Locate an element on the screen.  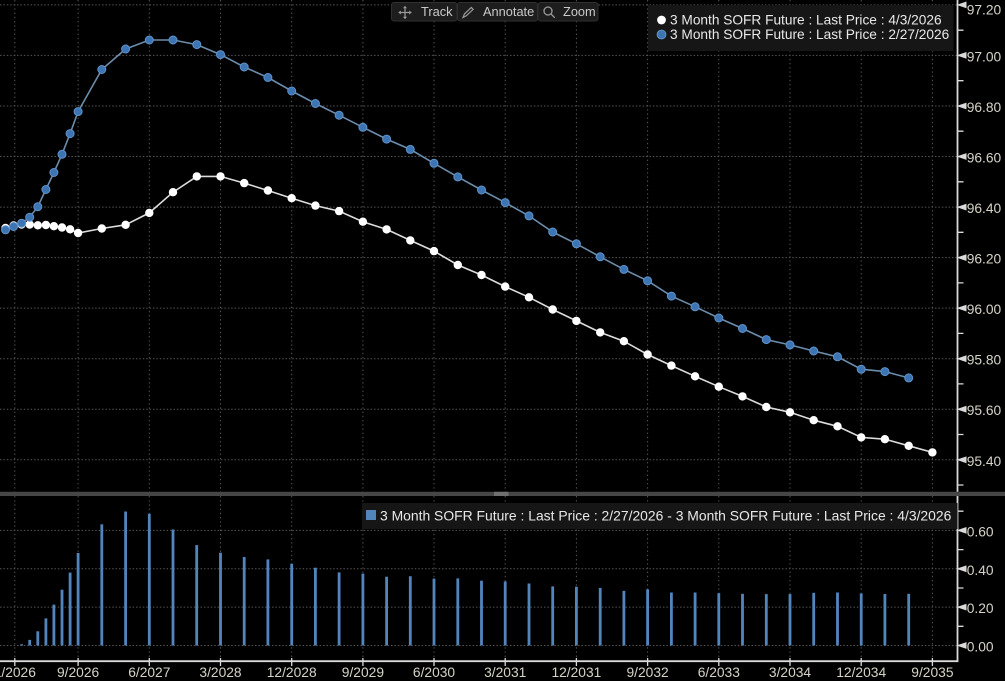
svg-text: 0.60 is located at coordinates (980, 531).